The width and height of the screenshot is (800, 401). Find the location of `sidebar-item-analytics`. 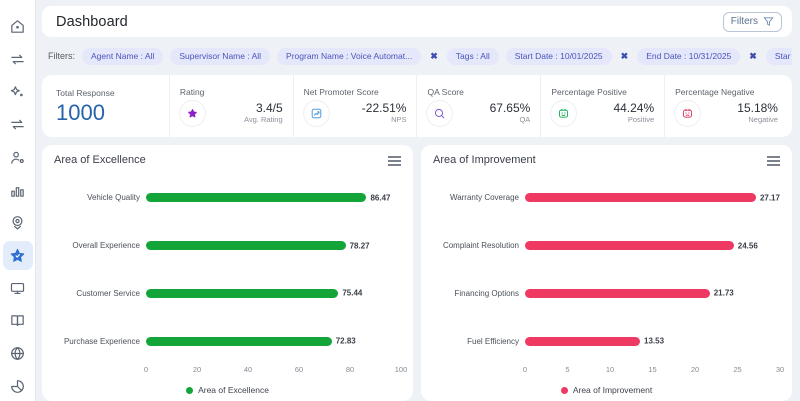

sidebar-item-analytics is located at coordinates (18, 190).